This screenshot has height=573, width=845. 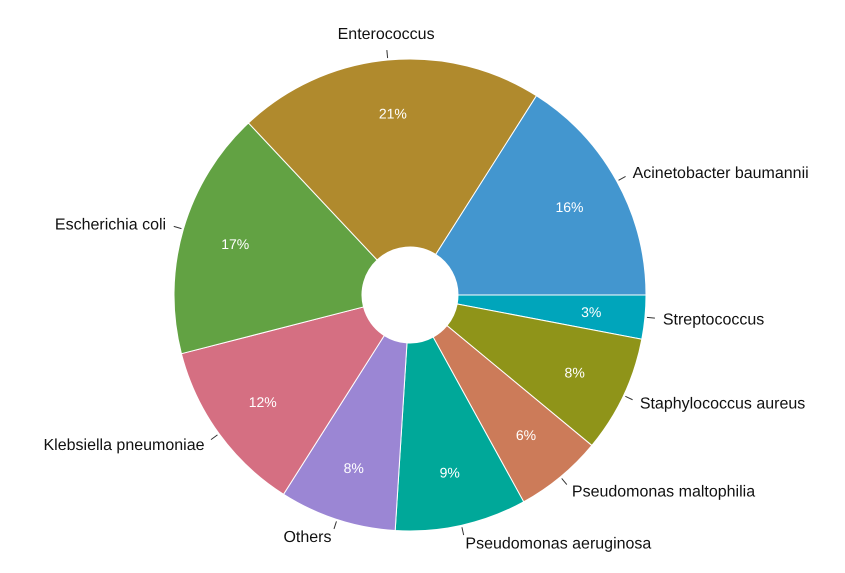 What do you see at coordinates (235, 244) in the screenshot?
I see `data-label: 17%` at bounding box center [235, 244].